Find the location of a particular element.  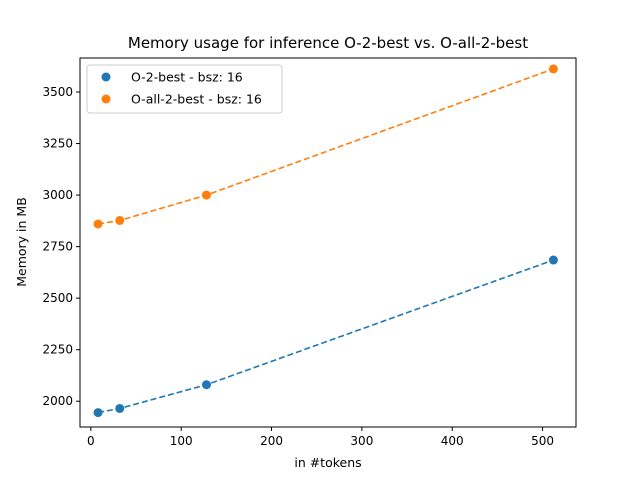

y-axis-label: Memory in MB is located at coordinates (21, 242).